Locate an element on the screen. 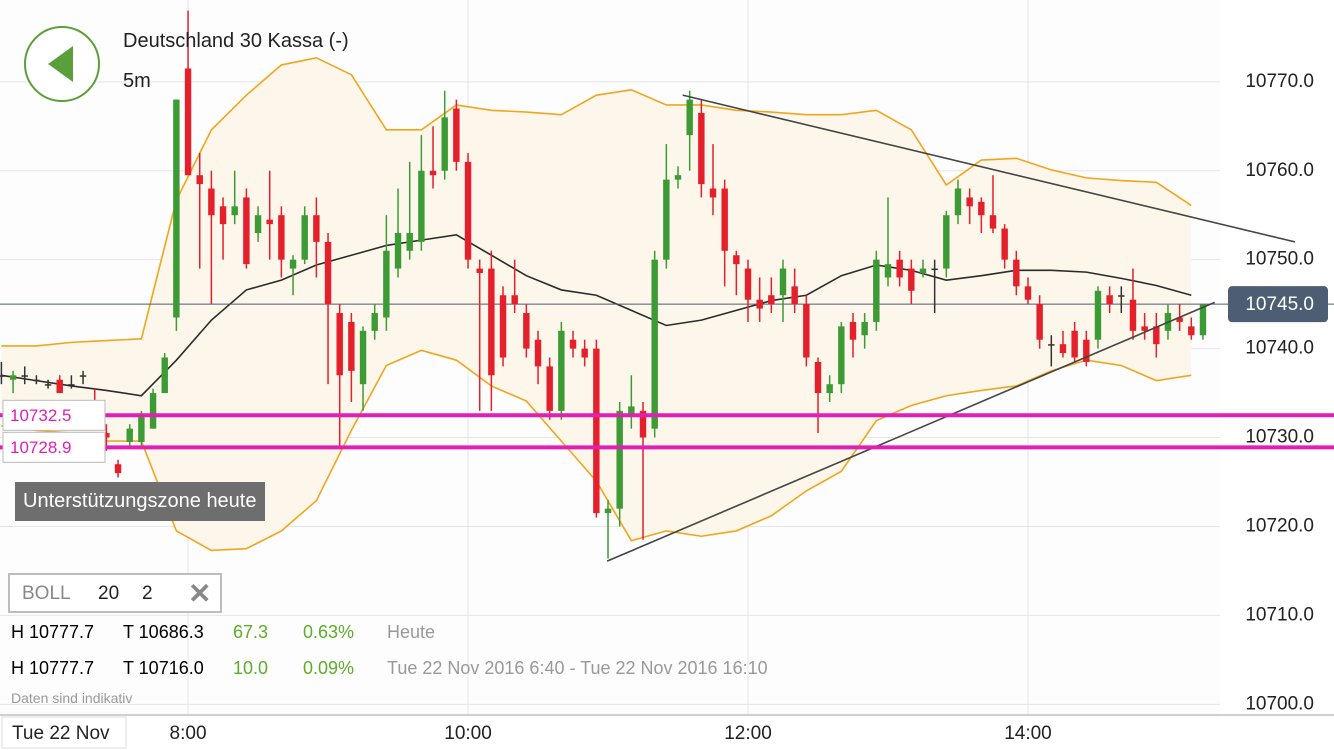 Image resolution: width=1334 pixels, height=750 pixels. back-button is located at coordinates (62, 64).